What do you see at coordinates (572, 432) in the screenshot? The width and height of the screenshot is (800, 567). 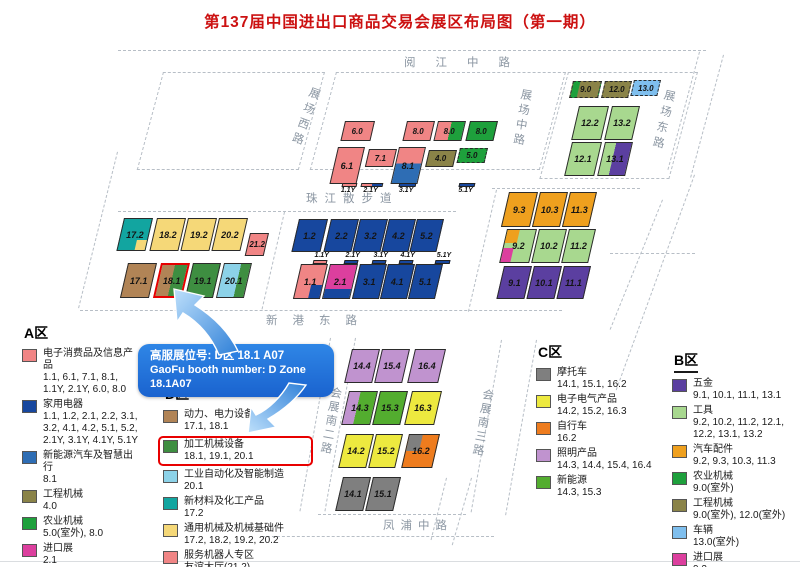 I see `legend-item-text: 自行车 16.2` at bounding box center [572, 432].